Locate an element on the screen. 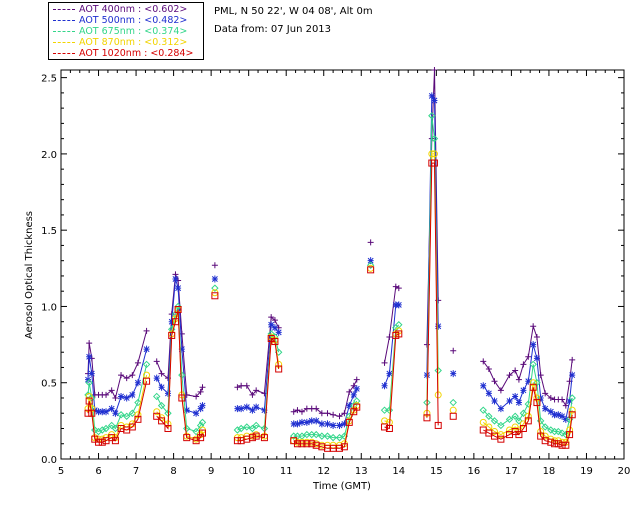 Image resolution: width=640 pixels, height=512 pixels. legend-label: AOT 400nm : <0.602> is located at coordinates (133, 9).